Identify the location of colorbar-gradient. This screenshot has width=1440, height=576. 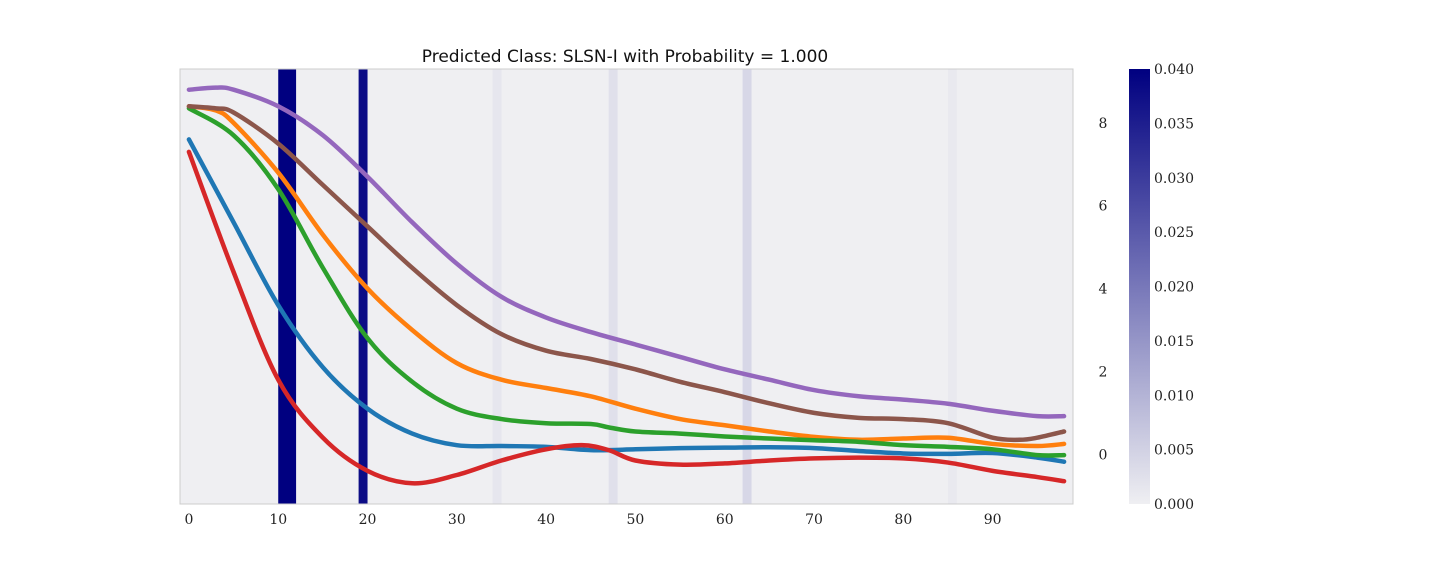
(1139, 286).